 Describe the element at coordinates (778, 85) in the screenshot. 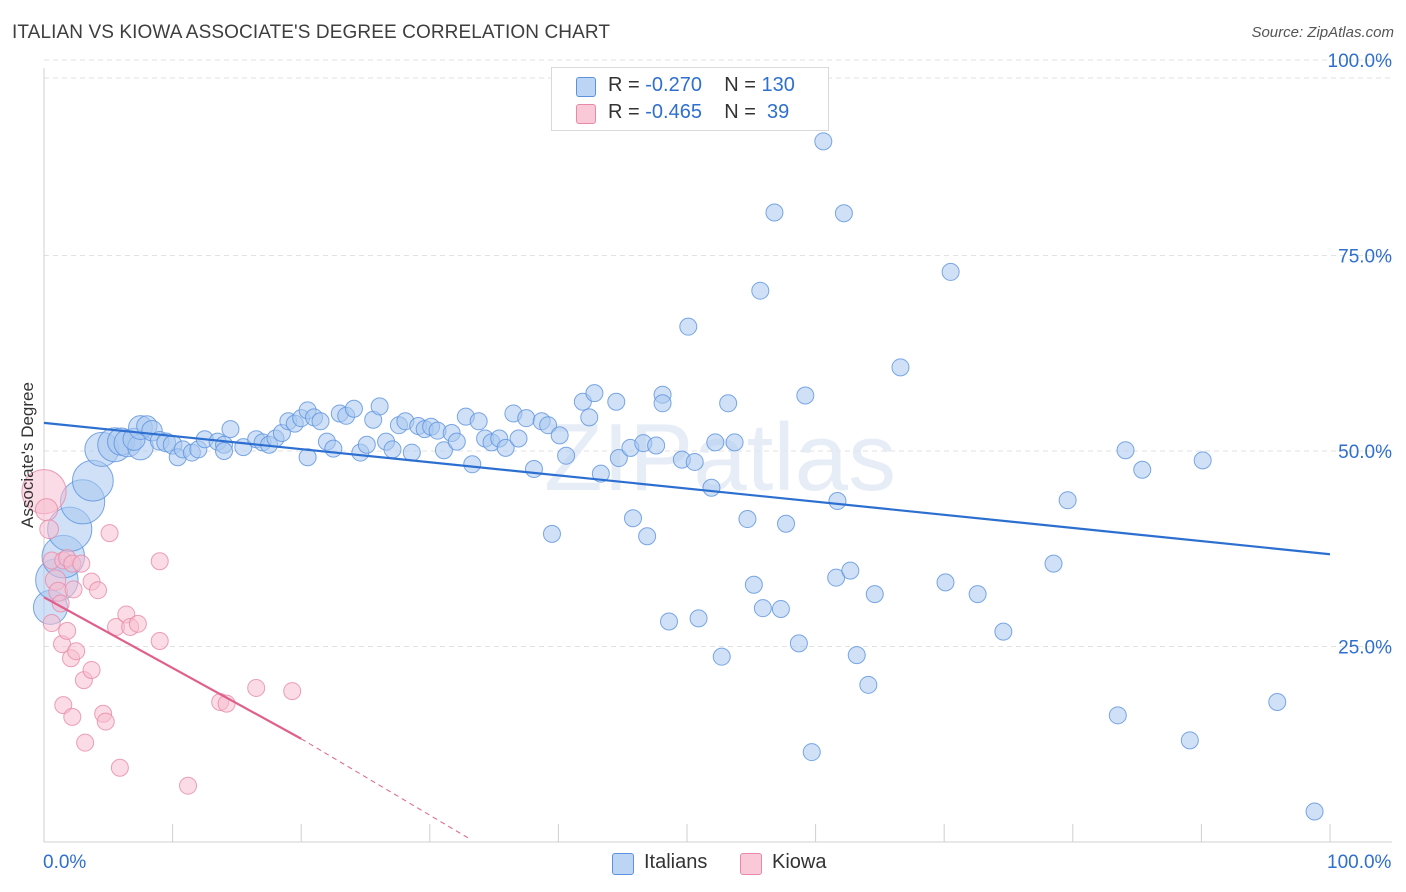

I see `legend-n-value: 130` at that location.